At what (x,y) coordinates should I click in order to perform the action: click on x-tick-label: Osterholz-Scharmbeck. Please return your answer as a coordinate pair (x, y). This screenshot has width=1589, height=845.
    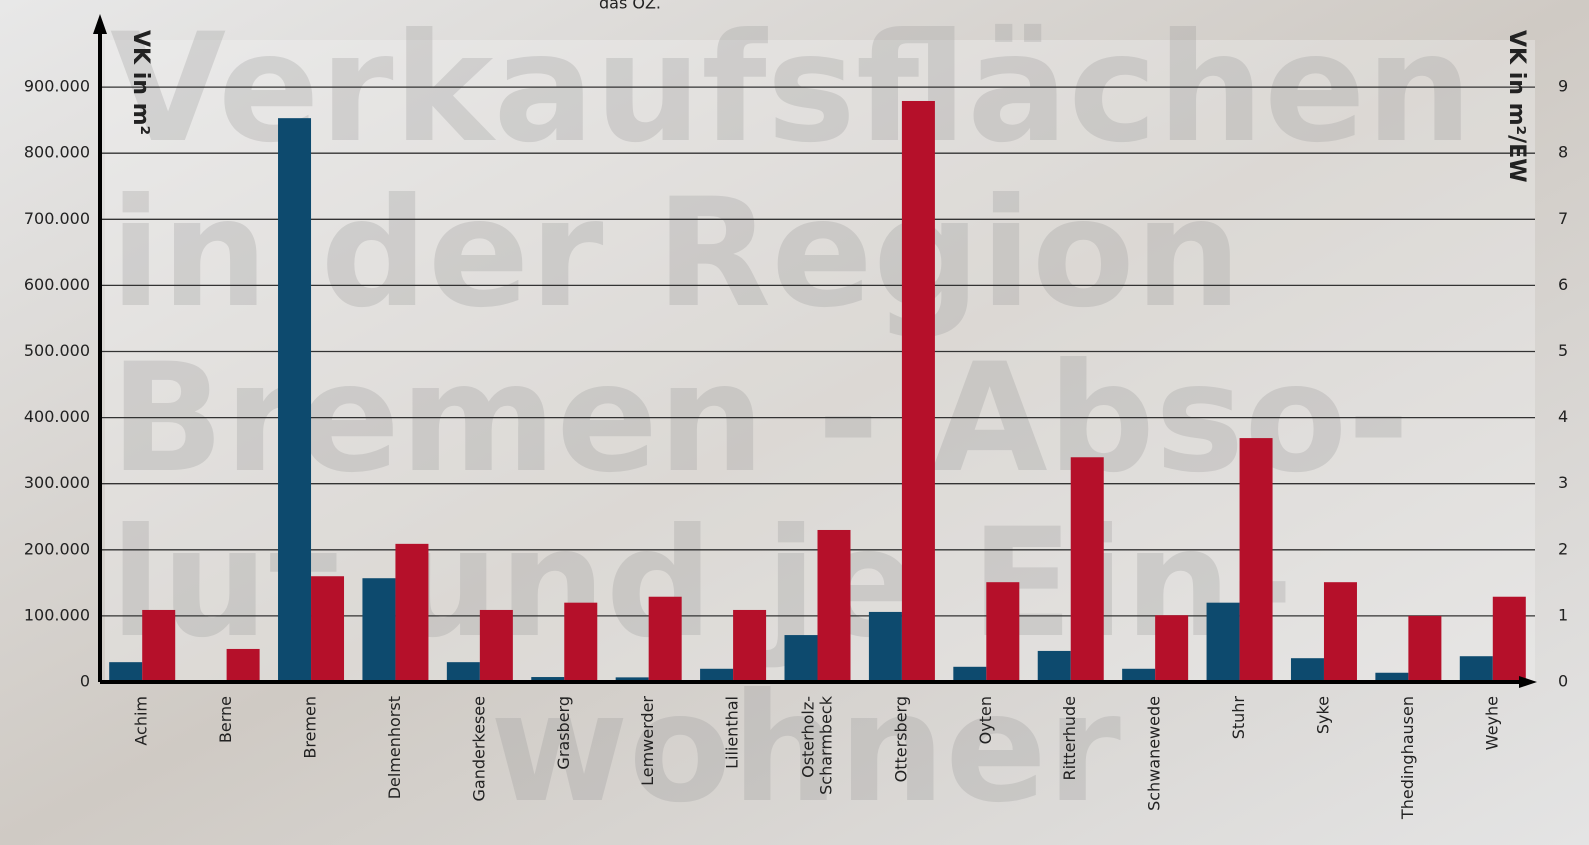
    Looking at the image, I should click on (816, 745).